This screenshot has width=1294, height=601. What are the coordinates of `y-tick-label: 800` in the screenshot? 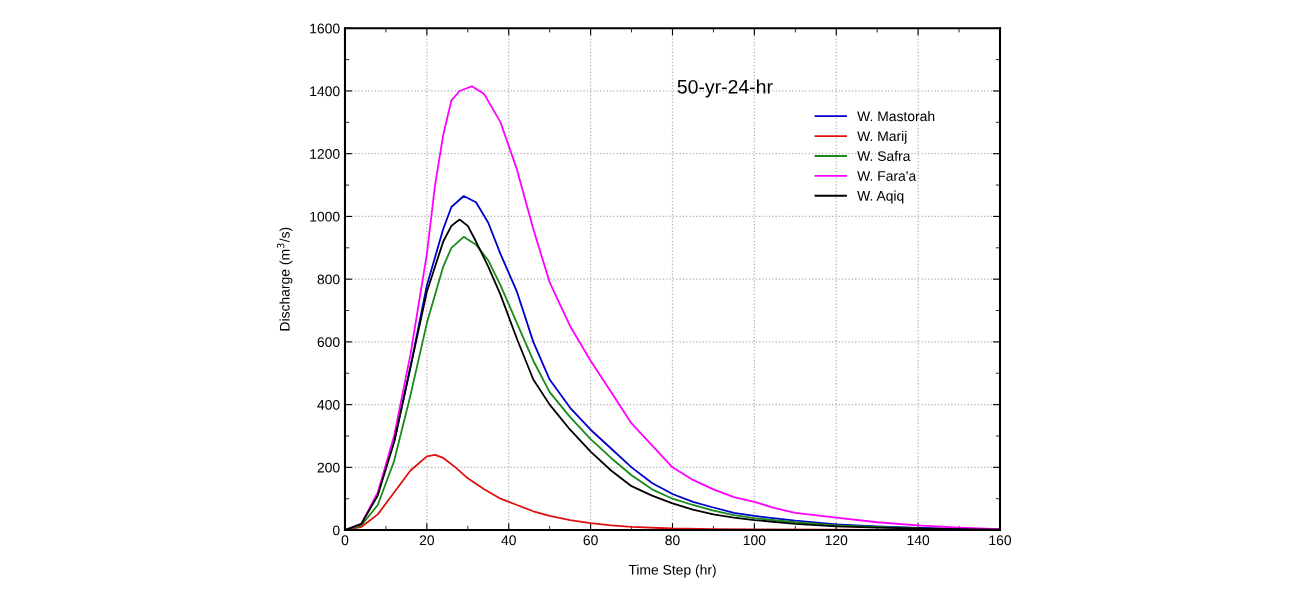 It's located at (328, 279).